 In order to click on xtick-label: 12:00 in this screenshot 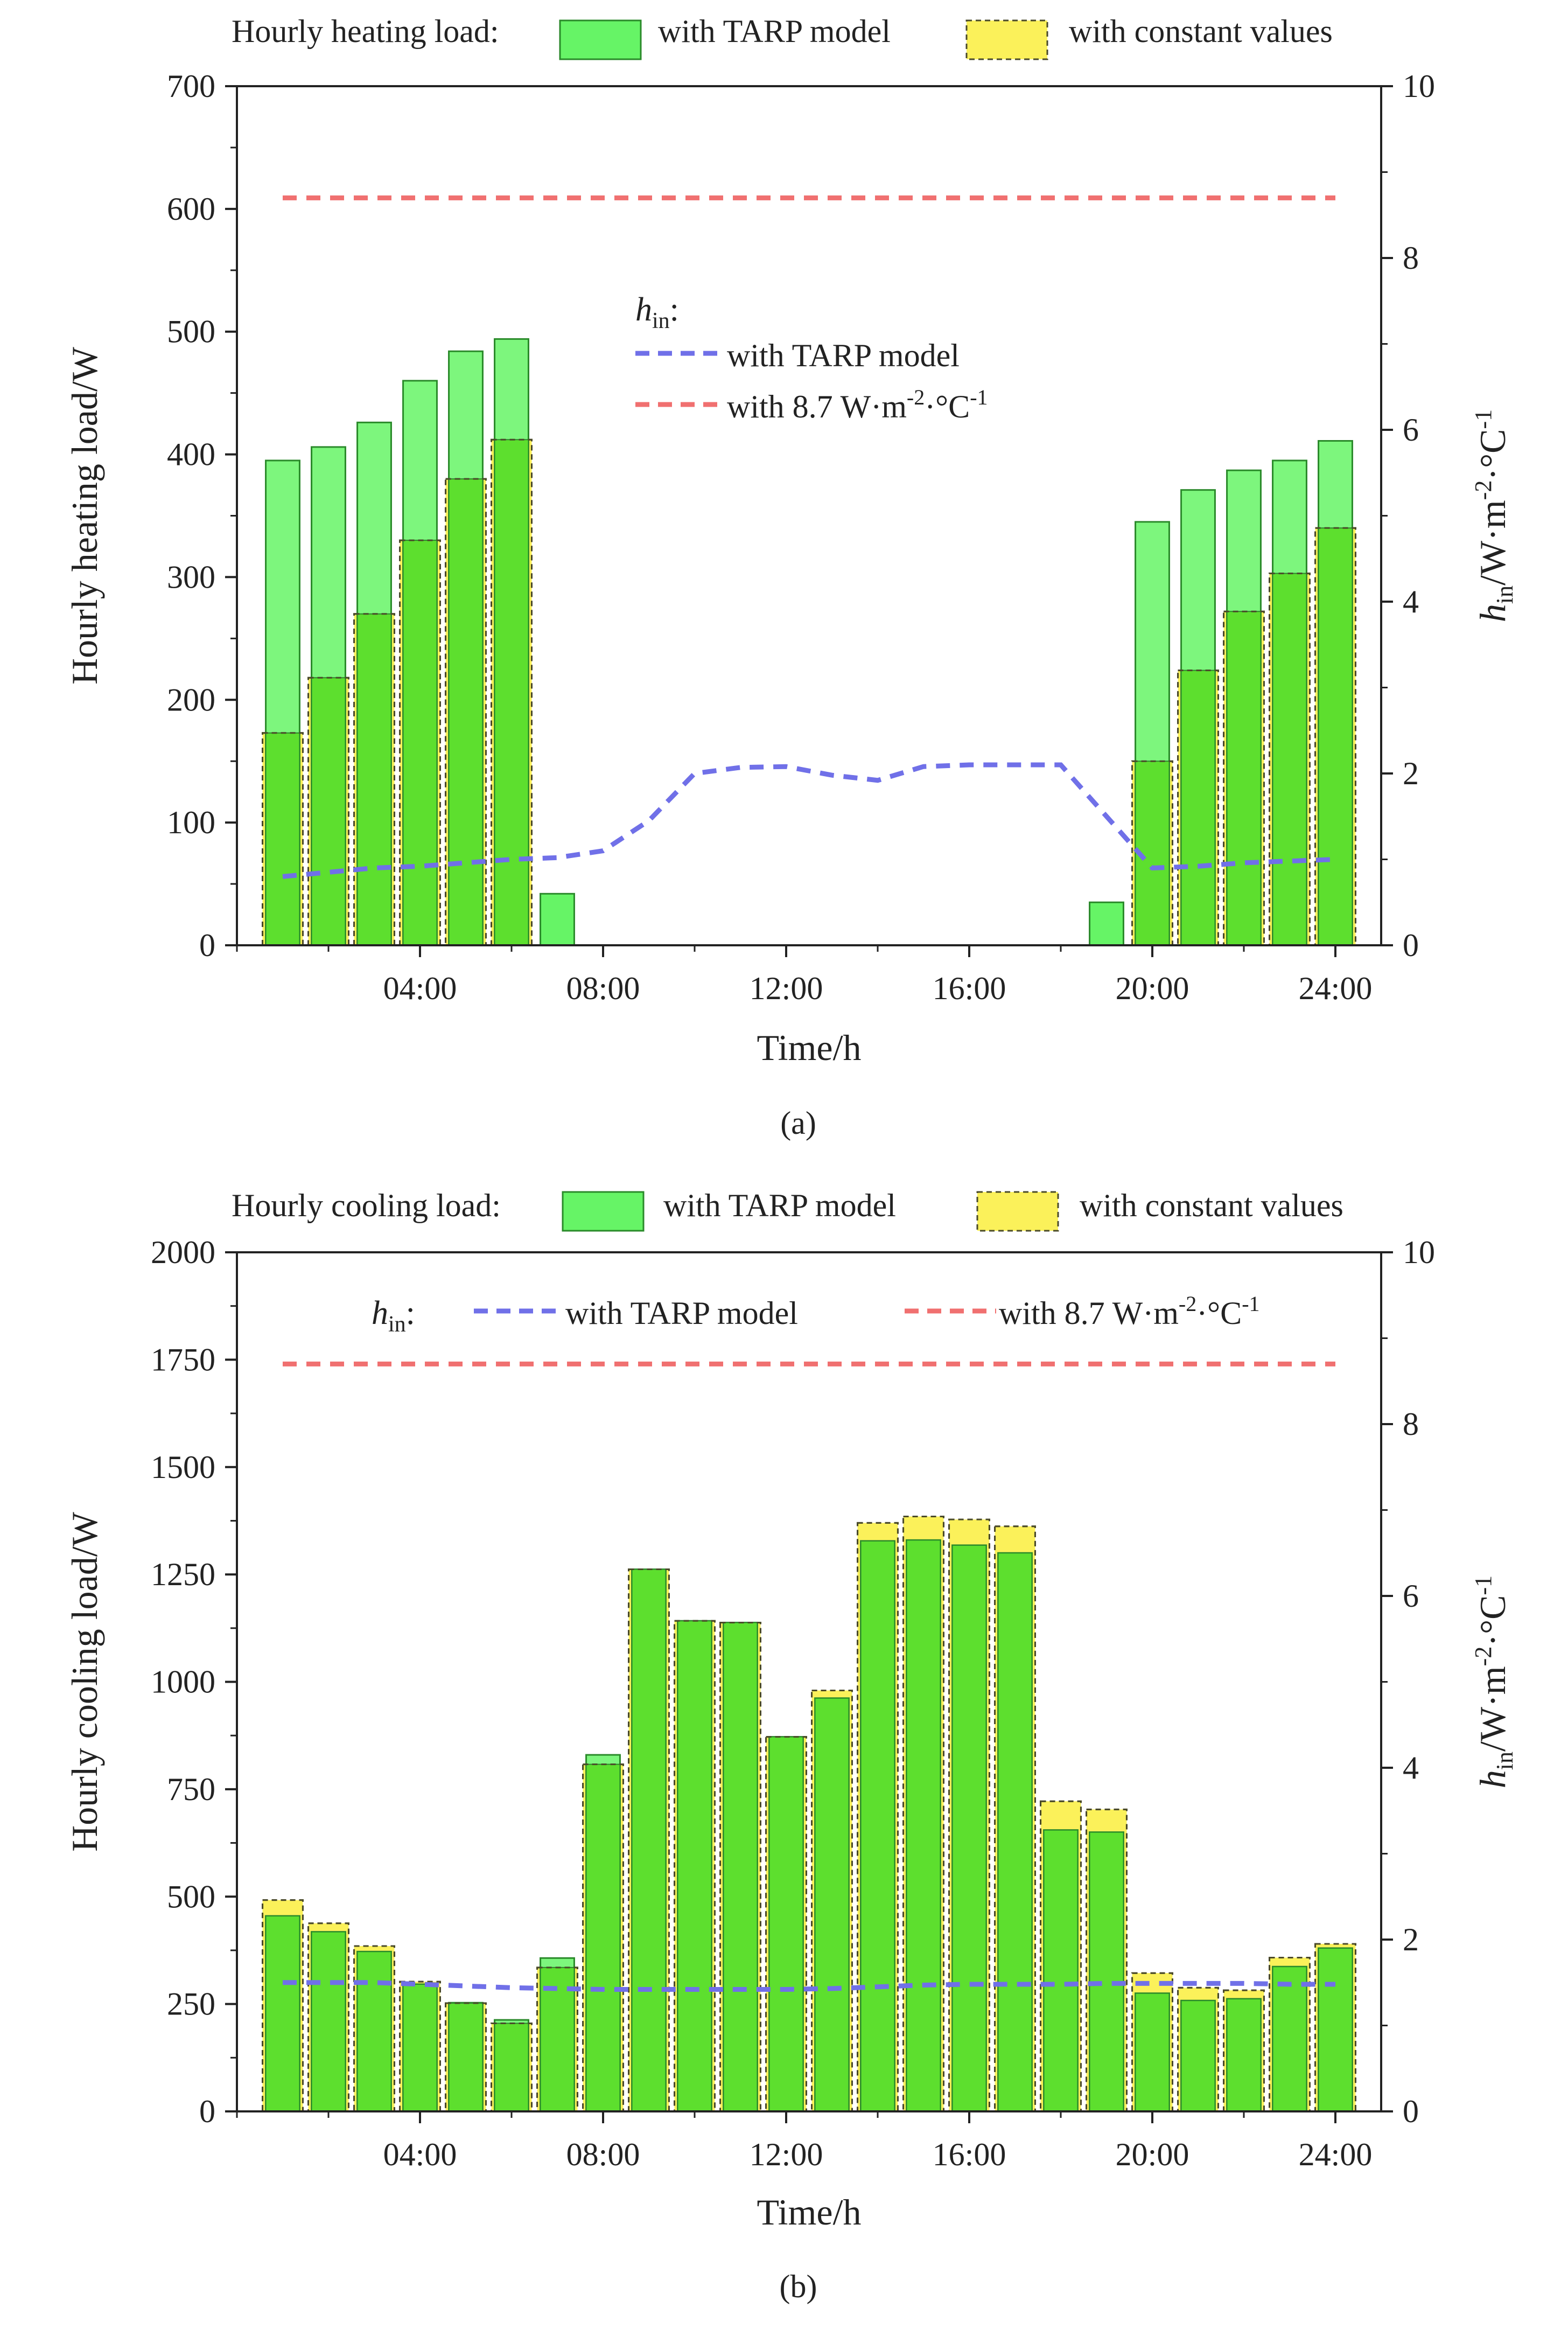, I will do `click(786, 988)`.